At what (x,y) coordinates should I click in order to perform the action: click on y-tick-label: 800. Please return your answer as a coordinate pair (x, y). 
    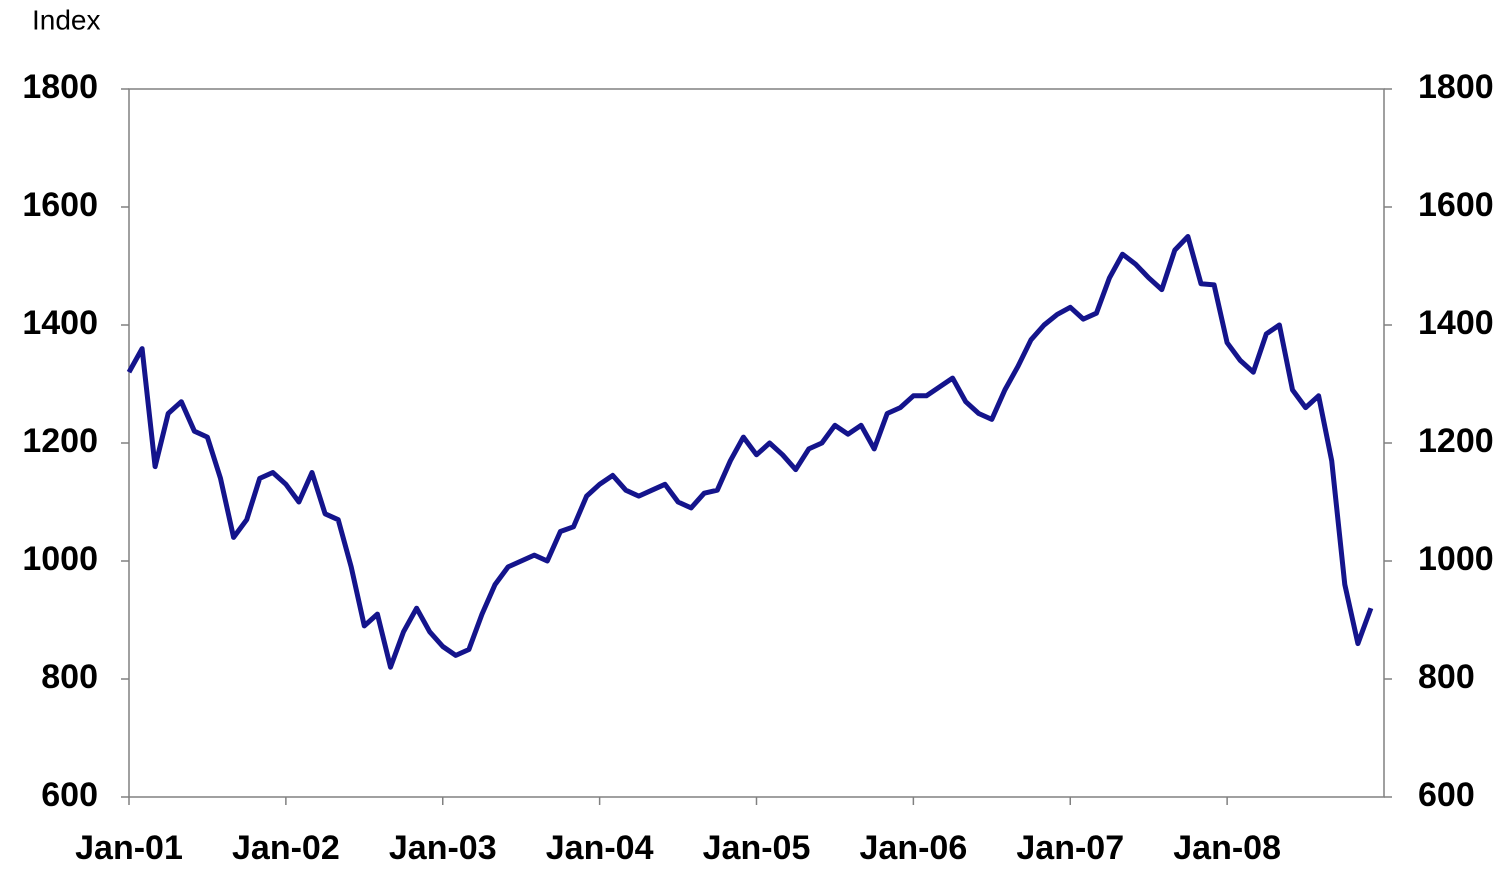
    Looking at the image, I should click on (69, 677).